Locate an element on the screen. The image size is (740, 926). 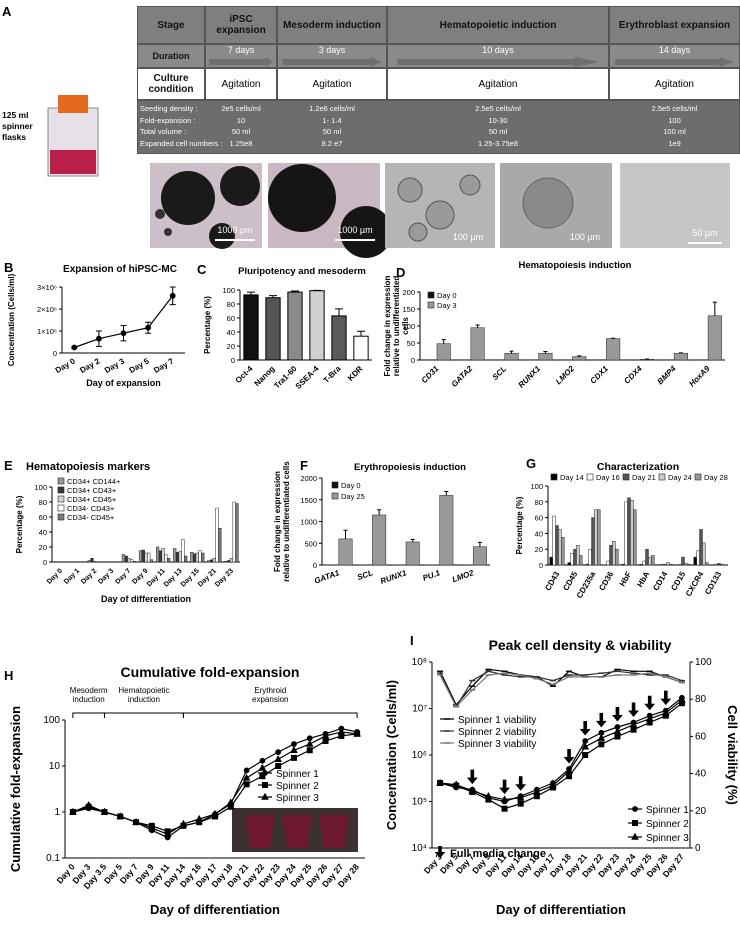
table-cell: 10 days is located at coordinates (498, 56).